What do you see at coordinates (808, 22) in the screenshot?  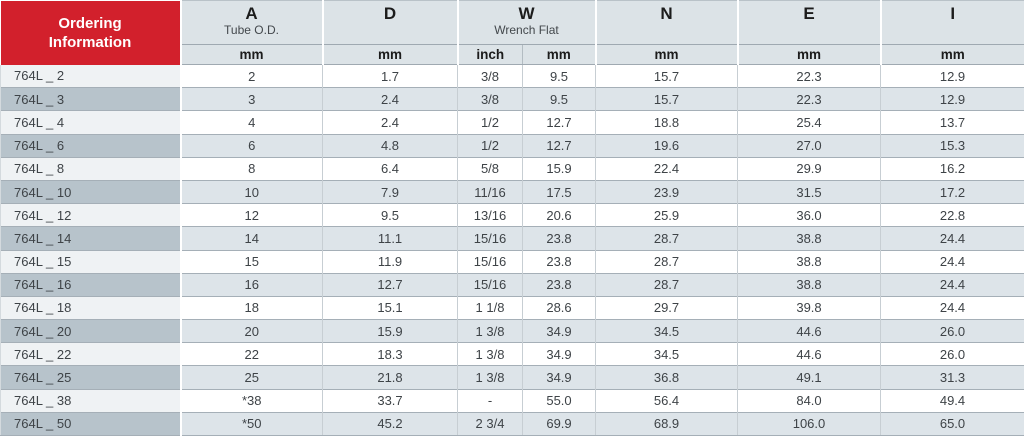 I see `col-header-e: E` at bounding box center [808, 22].